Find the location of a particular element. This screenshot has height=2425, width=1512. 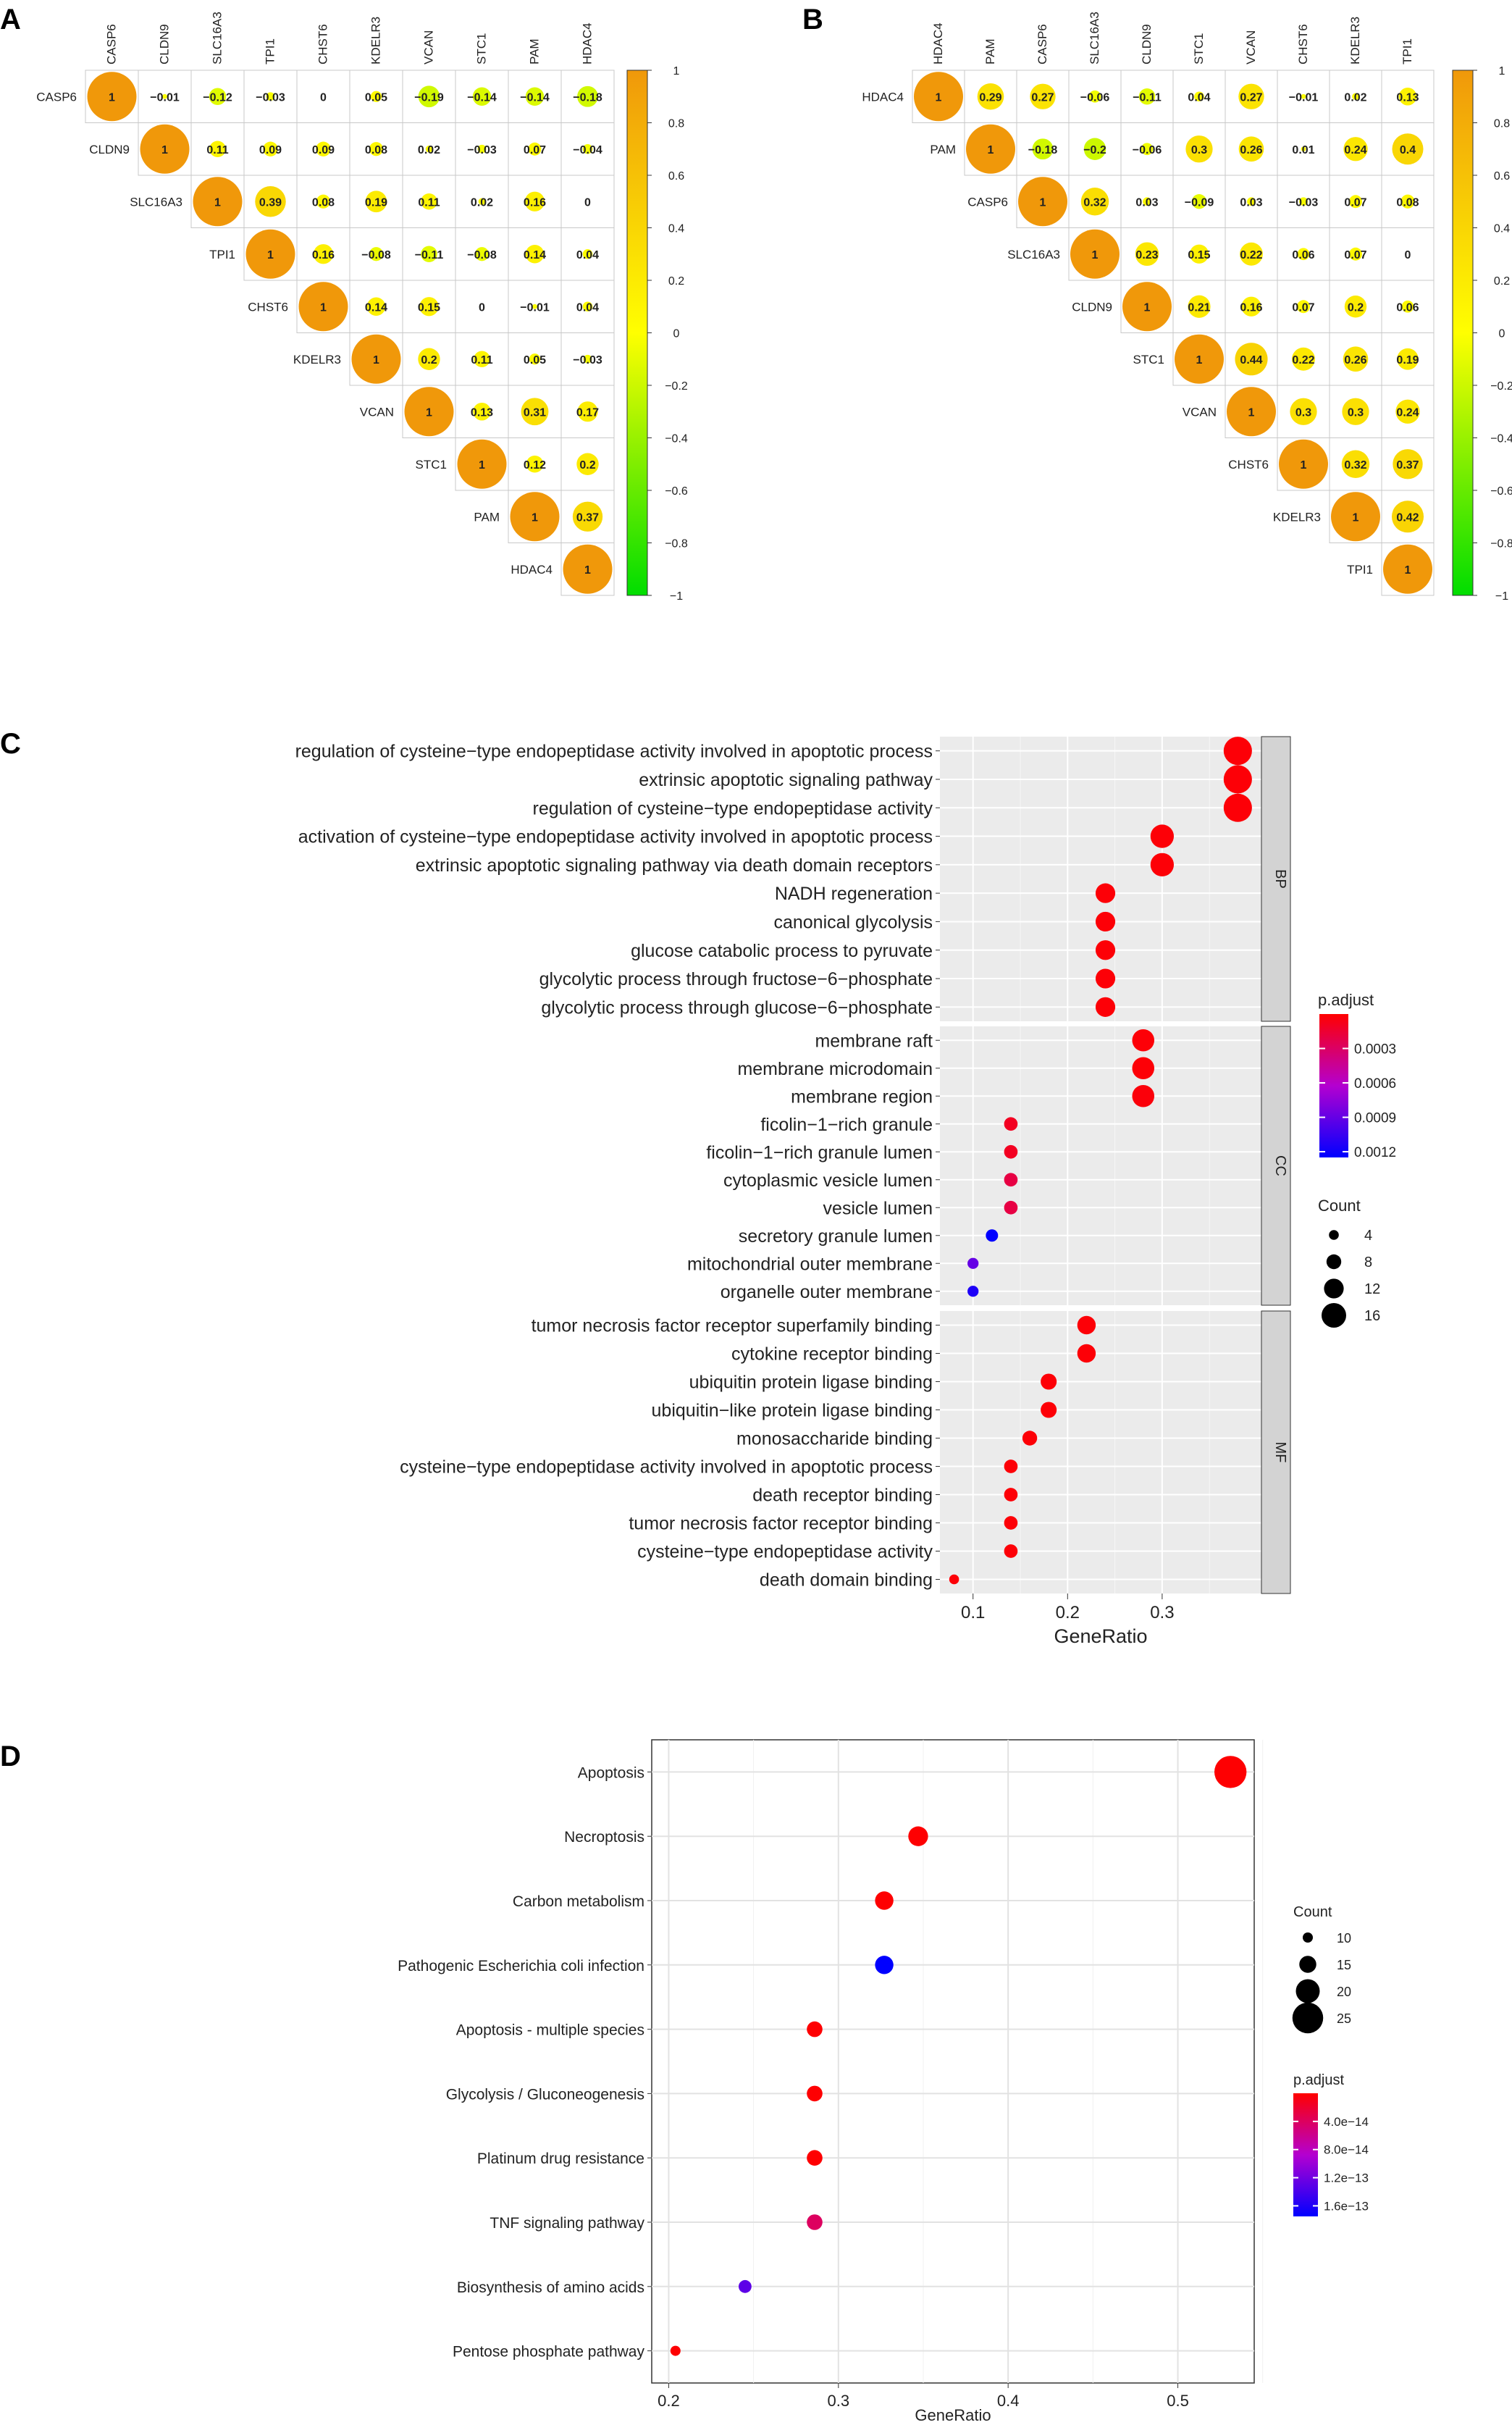

term-label: ubiquitin protein ligase binding is located at coordinates (811, 1383).